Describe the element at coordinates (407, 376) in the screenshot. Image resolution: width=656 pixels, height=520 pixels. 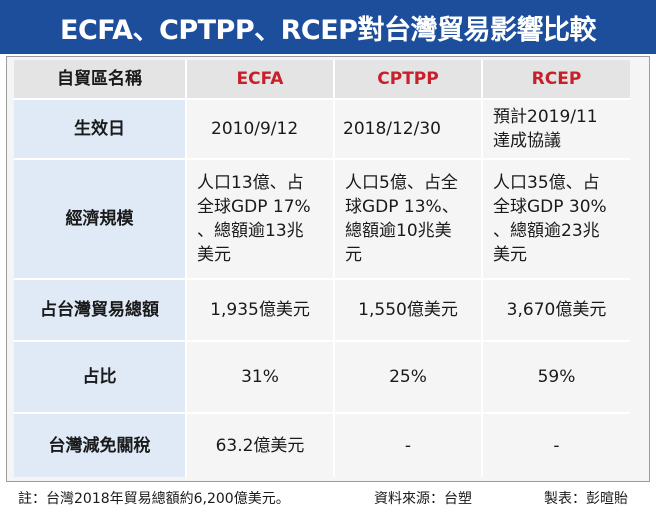
I see `table-cell: 25%` at that location.